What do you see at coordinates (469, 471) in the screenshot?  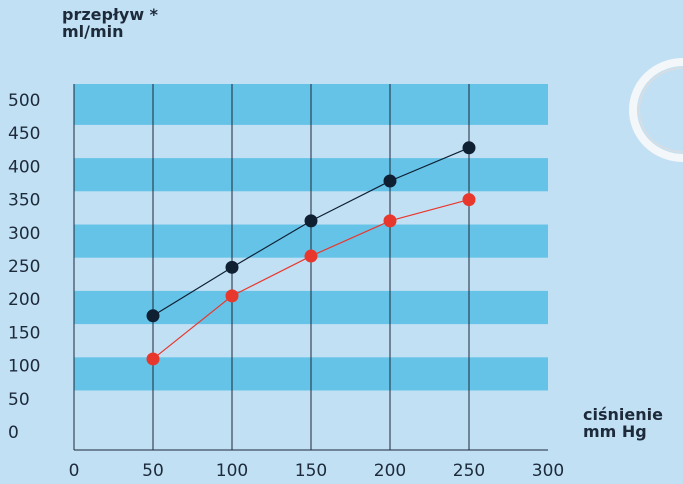 I see `x-tick-label: 250` at bounding box center [469, 471].